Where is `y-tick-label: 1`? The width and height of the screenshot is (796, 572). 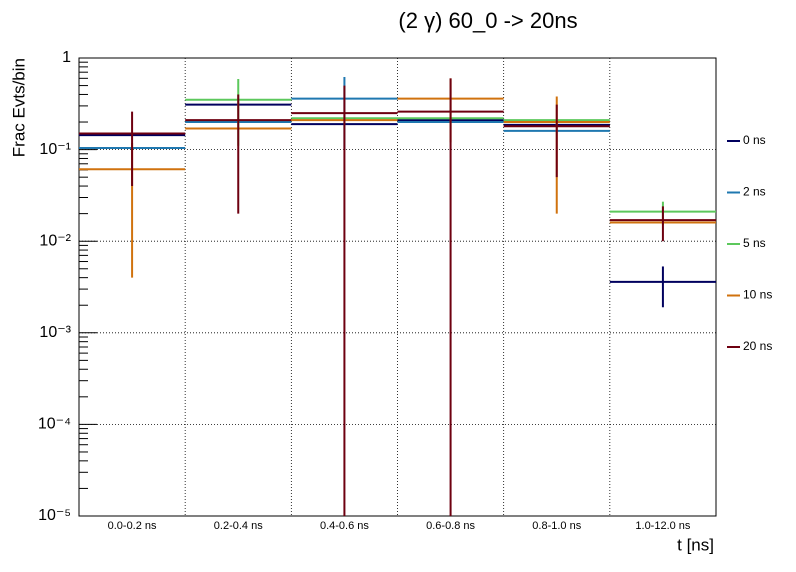
y-tick-label: 1 is located at coordinates (66, 57).